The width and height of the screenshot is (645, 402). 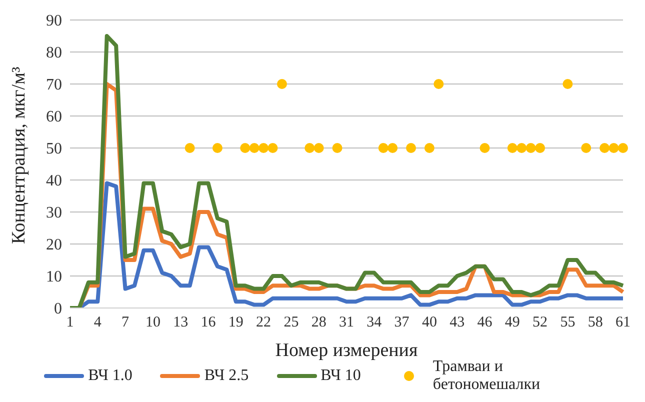 I want to click on x-tick-label: 13, so click(x=180, y=322).